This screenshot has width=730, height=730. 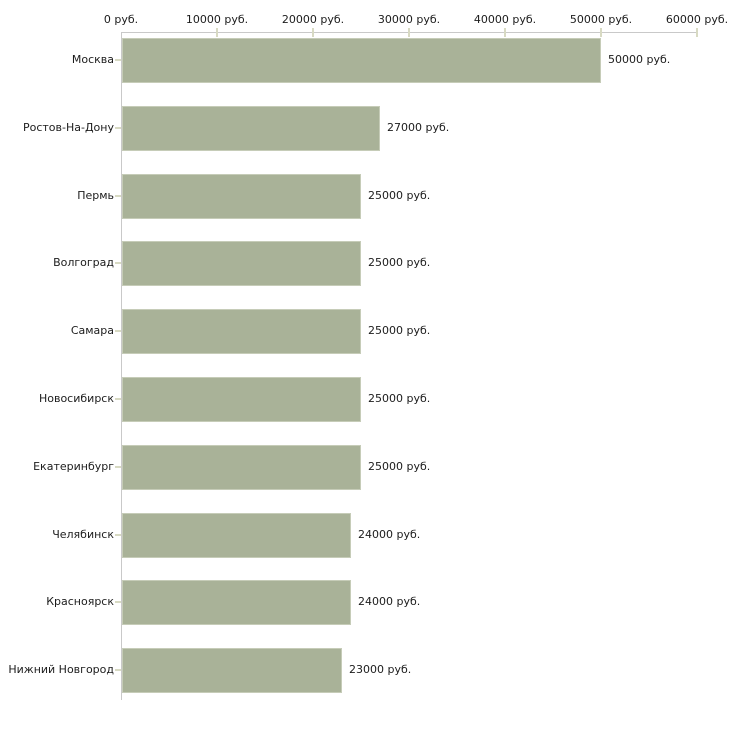 What do you see at coordinates (76, 398) in the screenshot?
I see `category-label: Новосибирск` at bounding box center [76, 398].